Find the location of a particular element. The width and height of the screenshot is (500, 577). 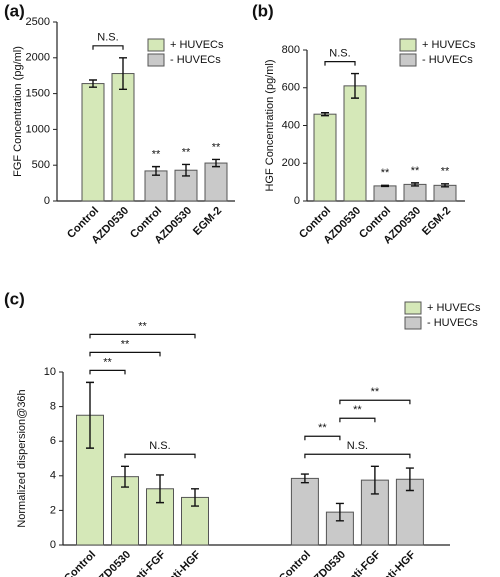

panel-label: (c) is located at coordinates (14, 298).